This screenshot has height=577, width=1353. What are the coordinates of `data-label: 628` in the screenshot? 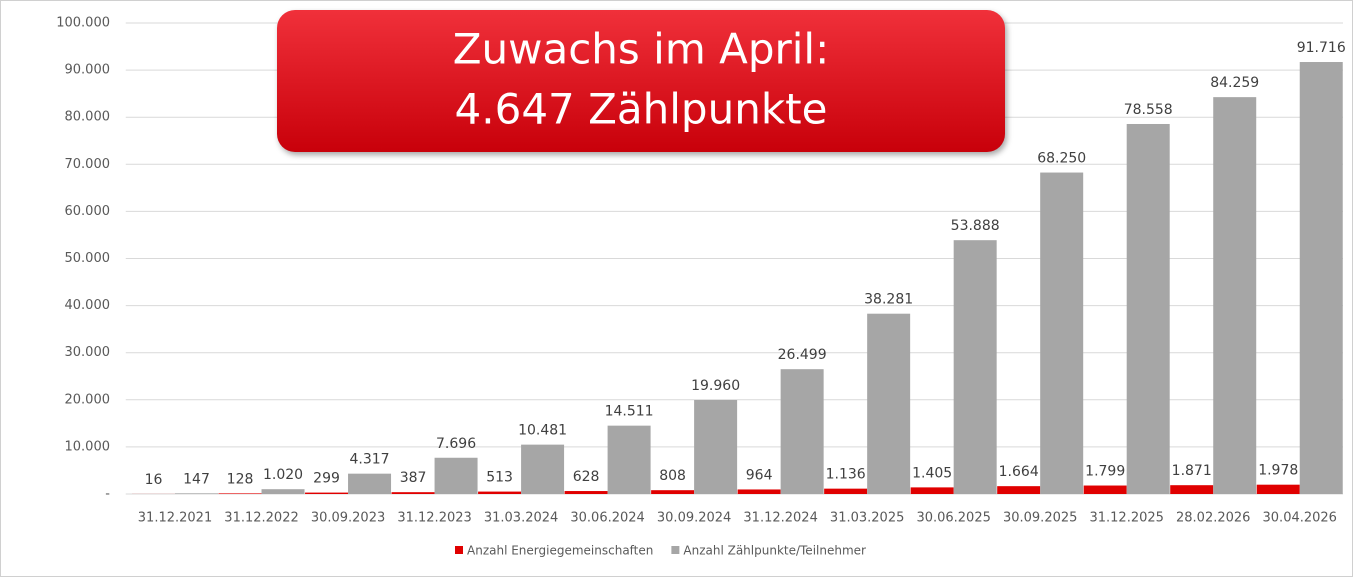 It's located at (586, 477).